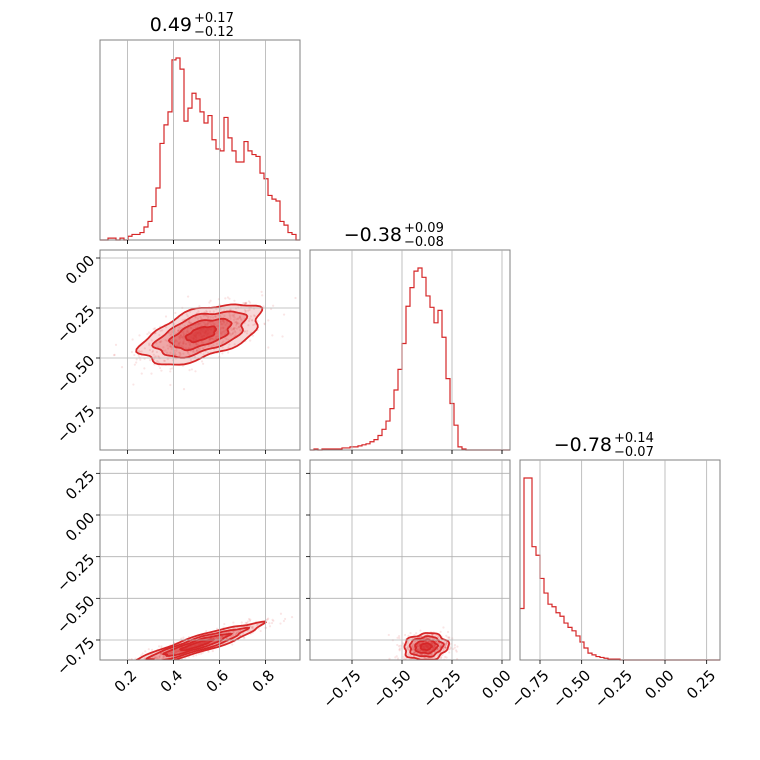 The image size is (760, 760). I want to click on x-tick-label-1-1: −0.50, so click(391, 688).